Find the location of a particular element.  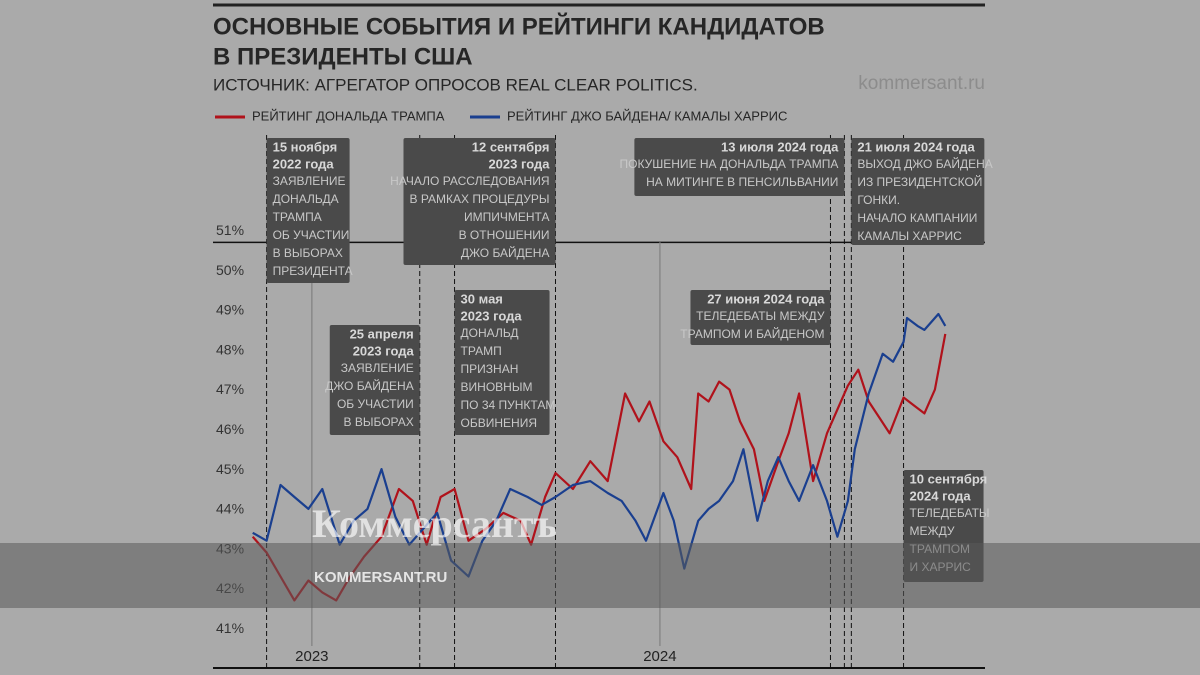

annotation-title: 15 ноября is located at coordinates (305, 146).